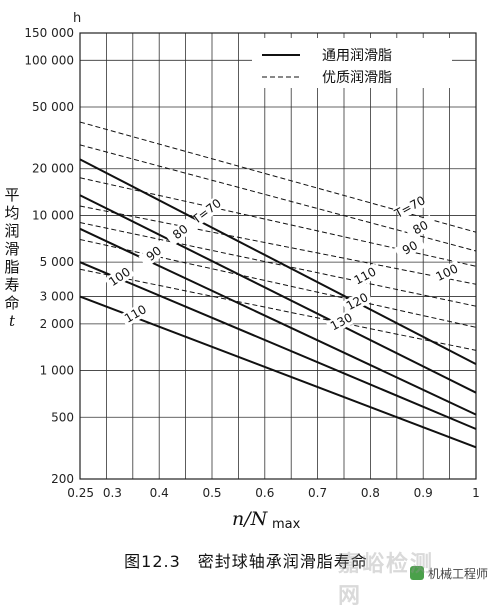 The height and width of the screenshot is (610, 492). What do you see at coordinates (317, 493) in the screenshot?
I see `x-tick-label: 0.7` at bounding box center [317, 493].